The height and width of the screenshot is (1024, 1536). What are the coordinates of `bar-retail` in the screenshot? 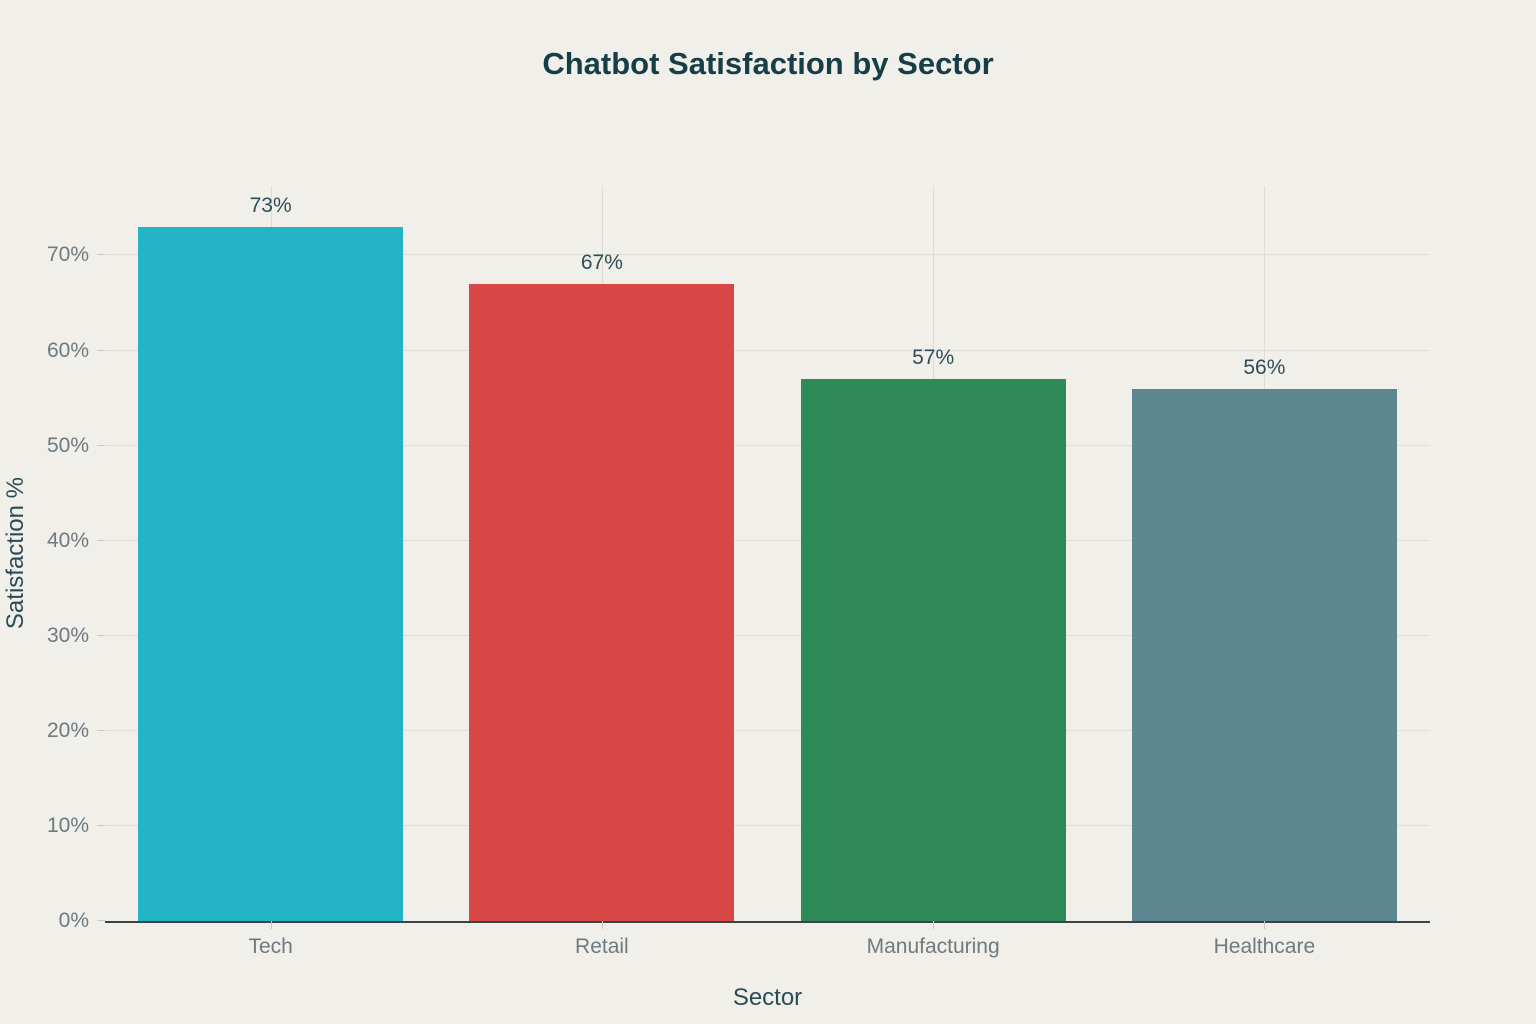 It's located at (602, 602).